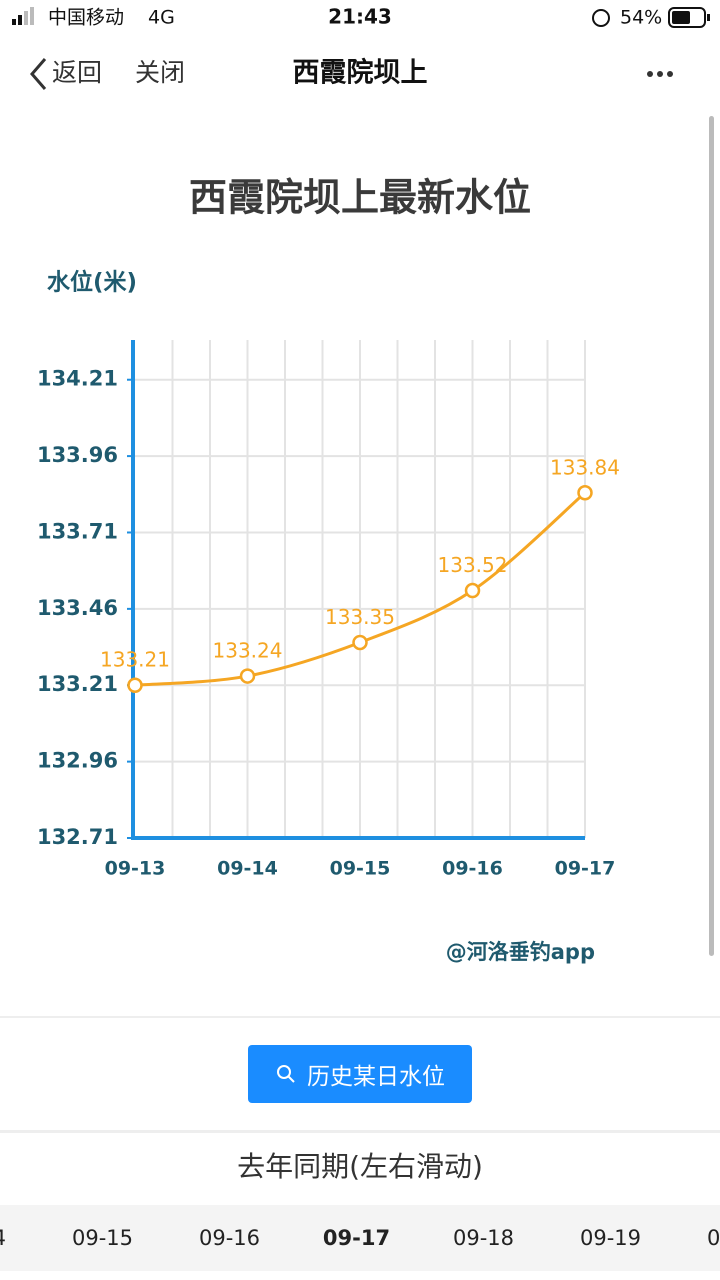 Image resolution: width=720 pixels, height=1280 pixels. Describe the element at coordinates (19, 1238) in the screenshot. I see `date-tab: 09-14` at that location.